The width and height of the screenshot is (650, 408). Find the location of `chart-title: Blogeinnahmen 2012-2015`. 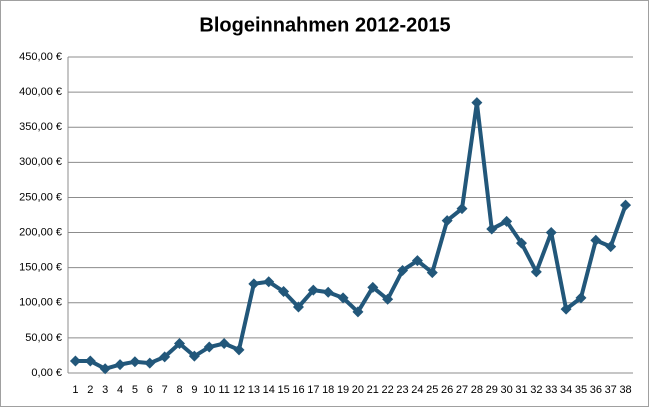

chart-title: Blogeinnahmen 2012-2015 is located at coordinates (324, 25).